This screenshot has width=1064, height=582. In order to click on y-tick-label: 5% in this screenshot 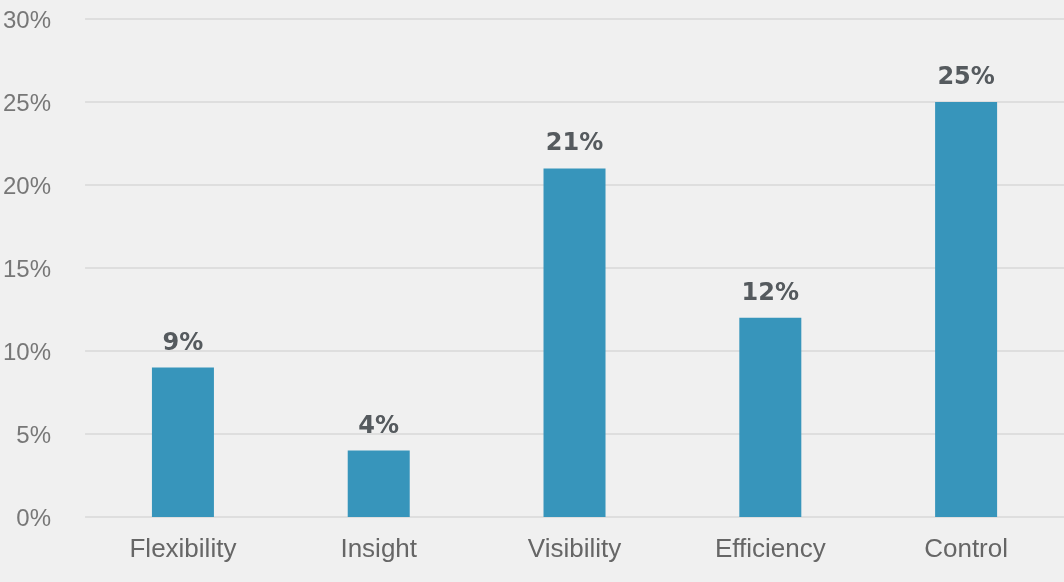, I will do `click(34, 434)`.